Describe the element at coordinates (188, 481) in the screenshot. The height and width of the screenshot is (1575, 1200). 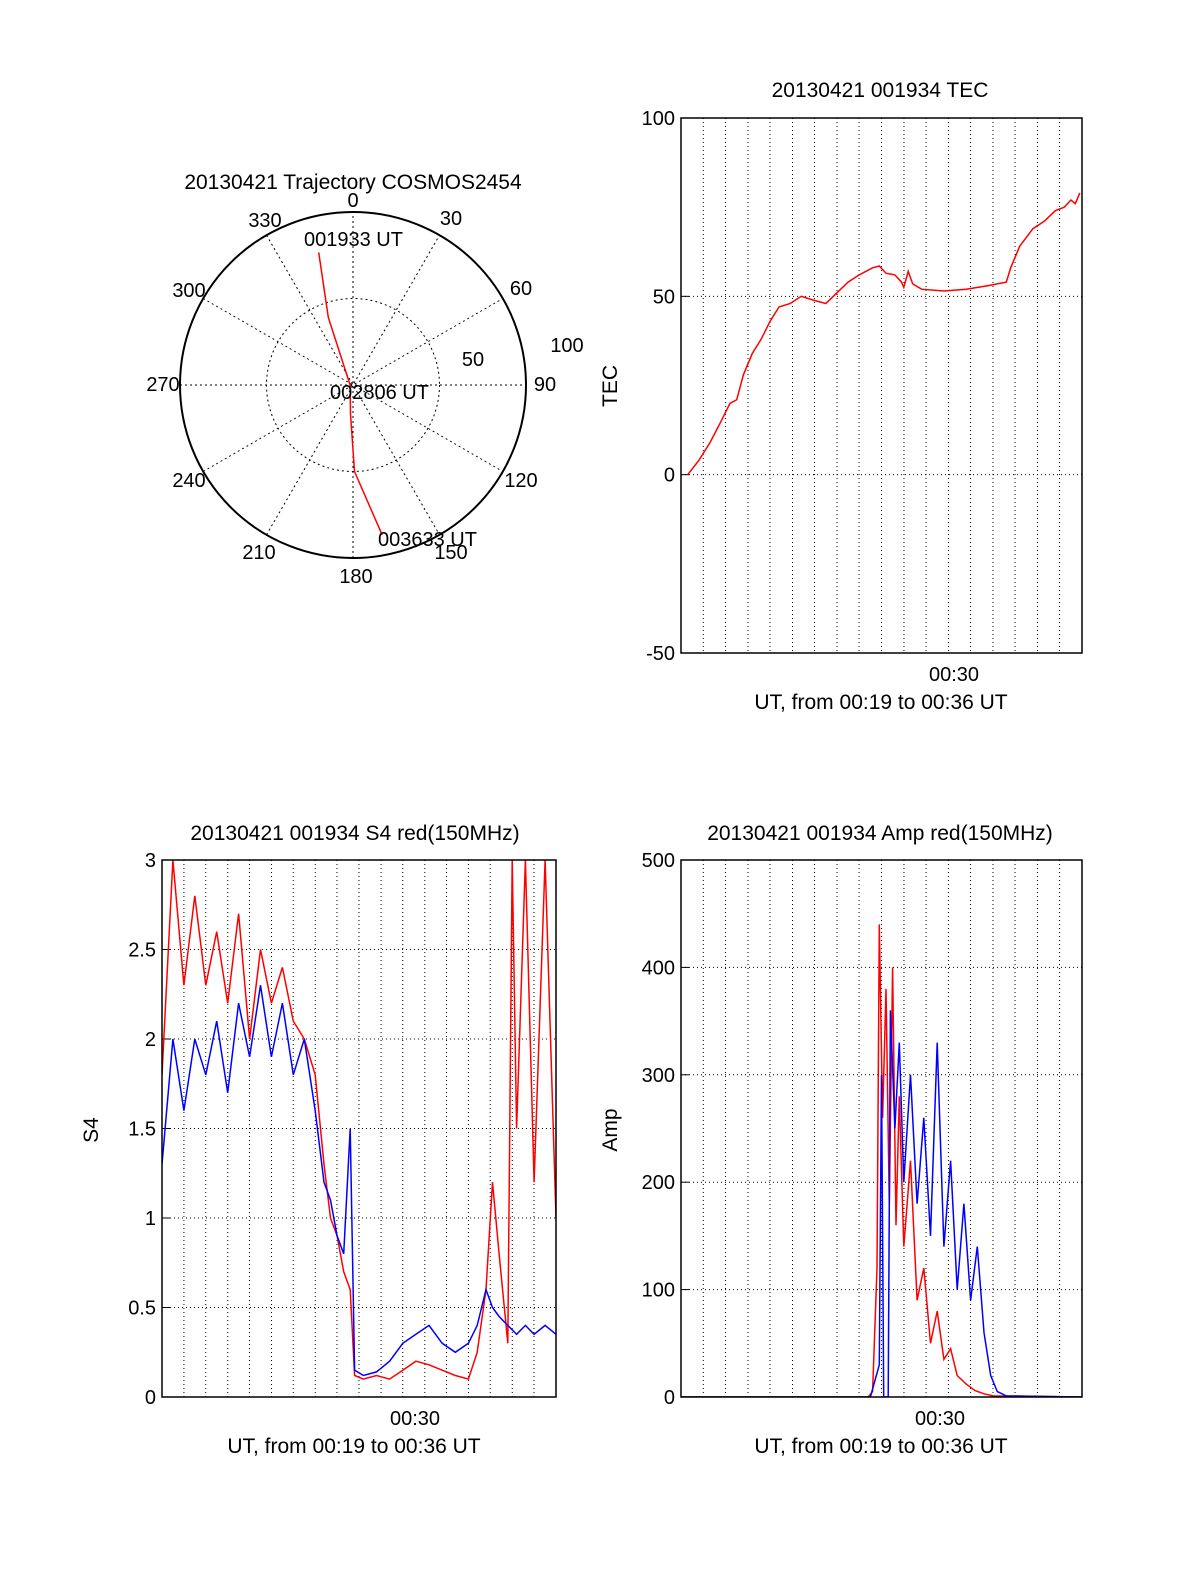
I see `azimuth-label: 240` at that location.